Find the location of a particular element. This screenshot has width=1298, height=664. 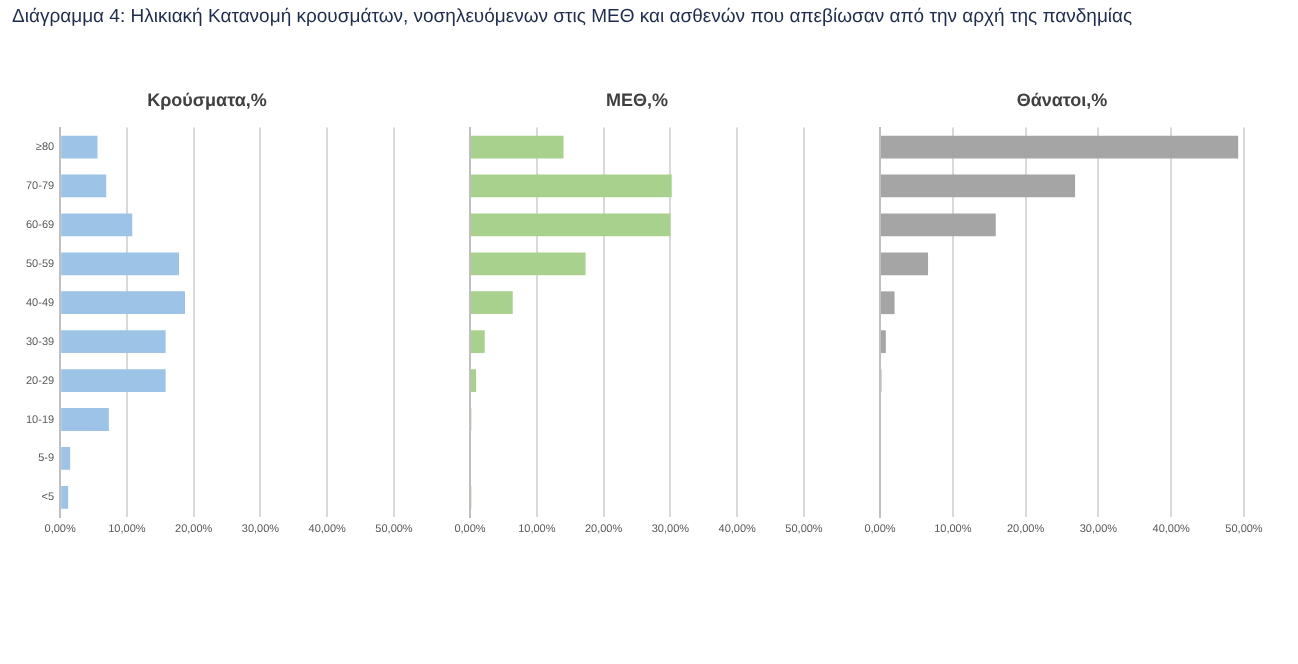

text: Διάγραμμα 4: Ηλικιακή Κατανομή κρουσμάτων, νοσηλευόμενων στις ΜΕΘ και ασθενών που απεβίωσαν από την αρχή της πανδημίας is located at coordinates (572, 17).